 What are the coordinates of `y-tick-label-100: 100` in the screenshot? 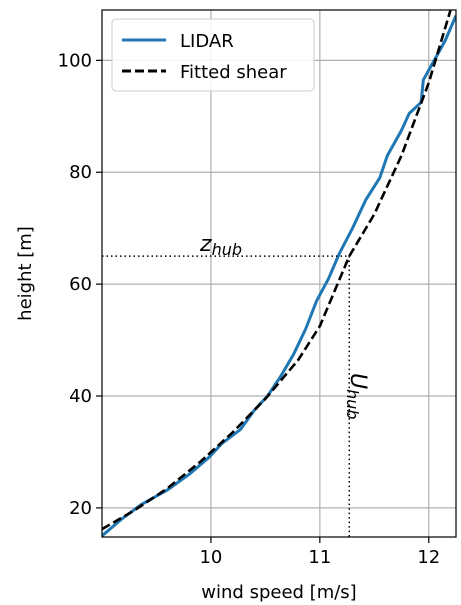 It's located at (75, 60).